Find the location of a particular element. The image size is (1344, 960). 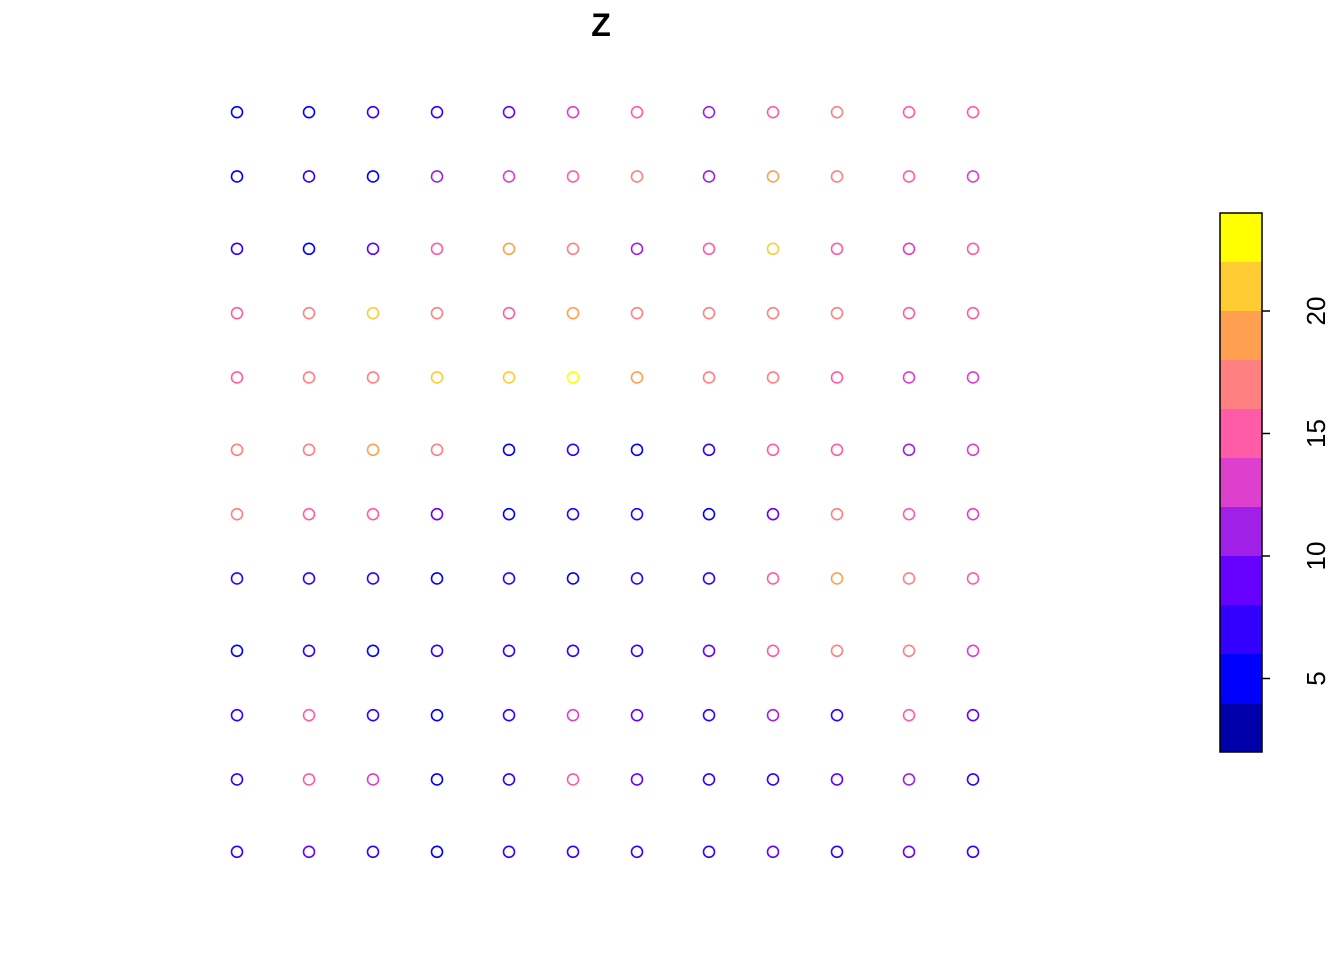

key-frame is located at coordinates (1241, 482).